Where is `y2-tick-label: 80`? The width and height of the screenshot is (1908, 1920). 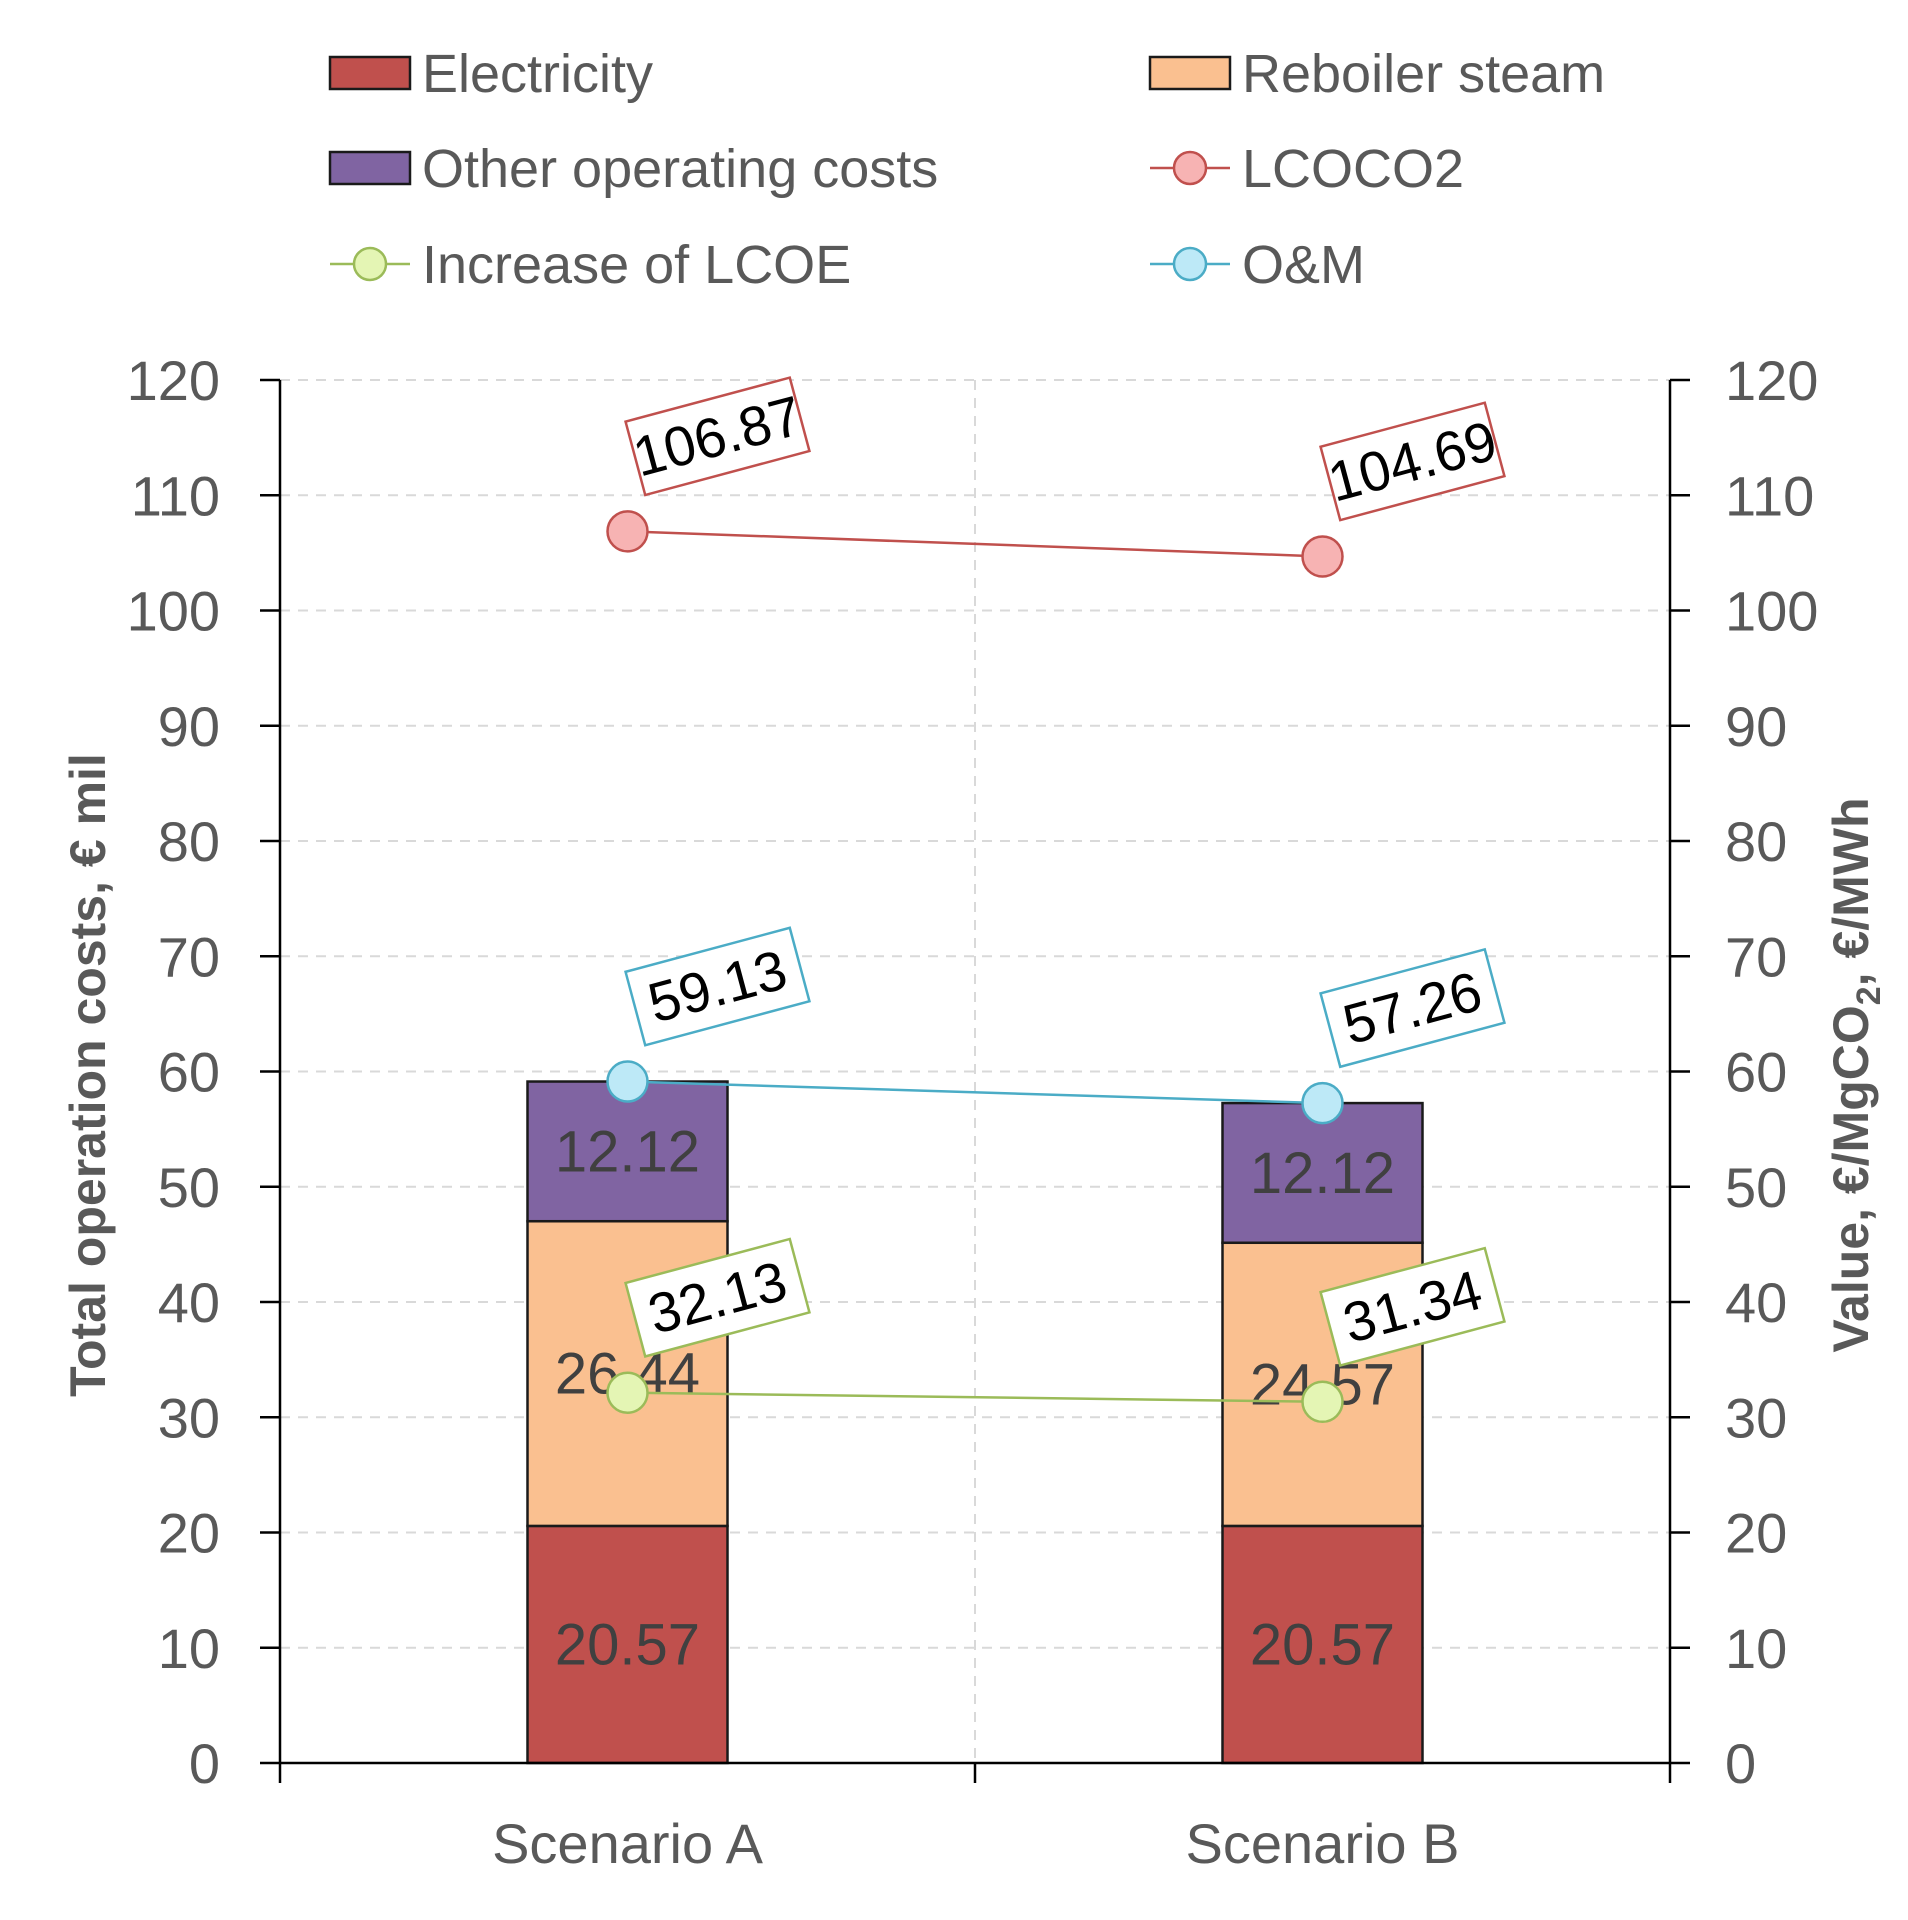
y2-tick-label: 80 is located at coordinates (1756, 841).